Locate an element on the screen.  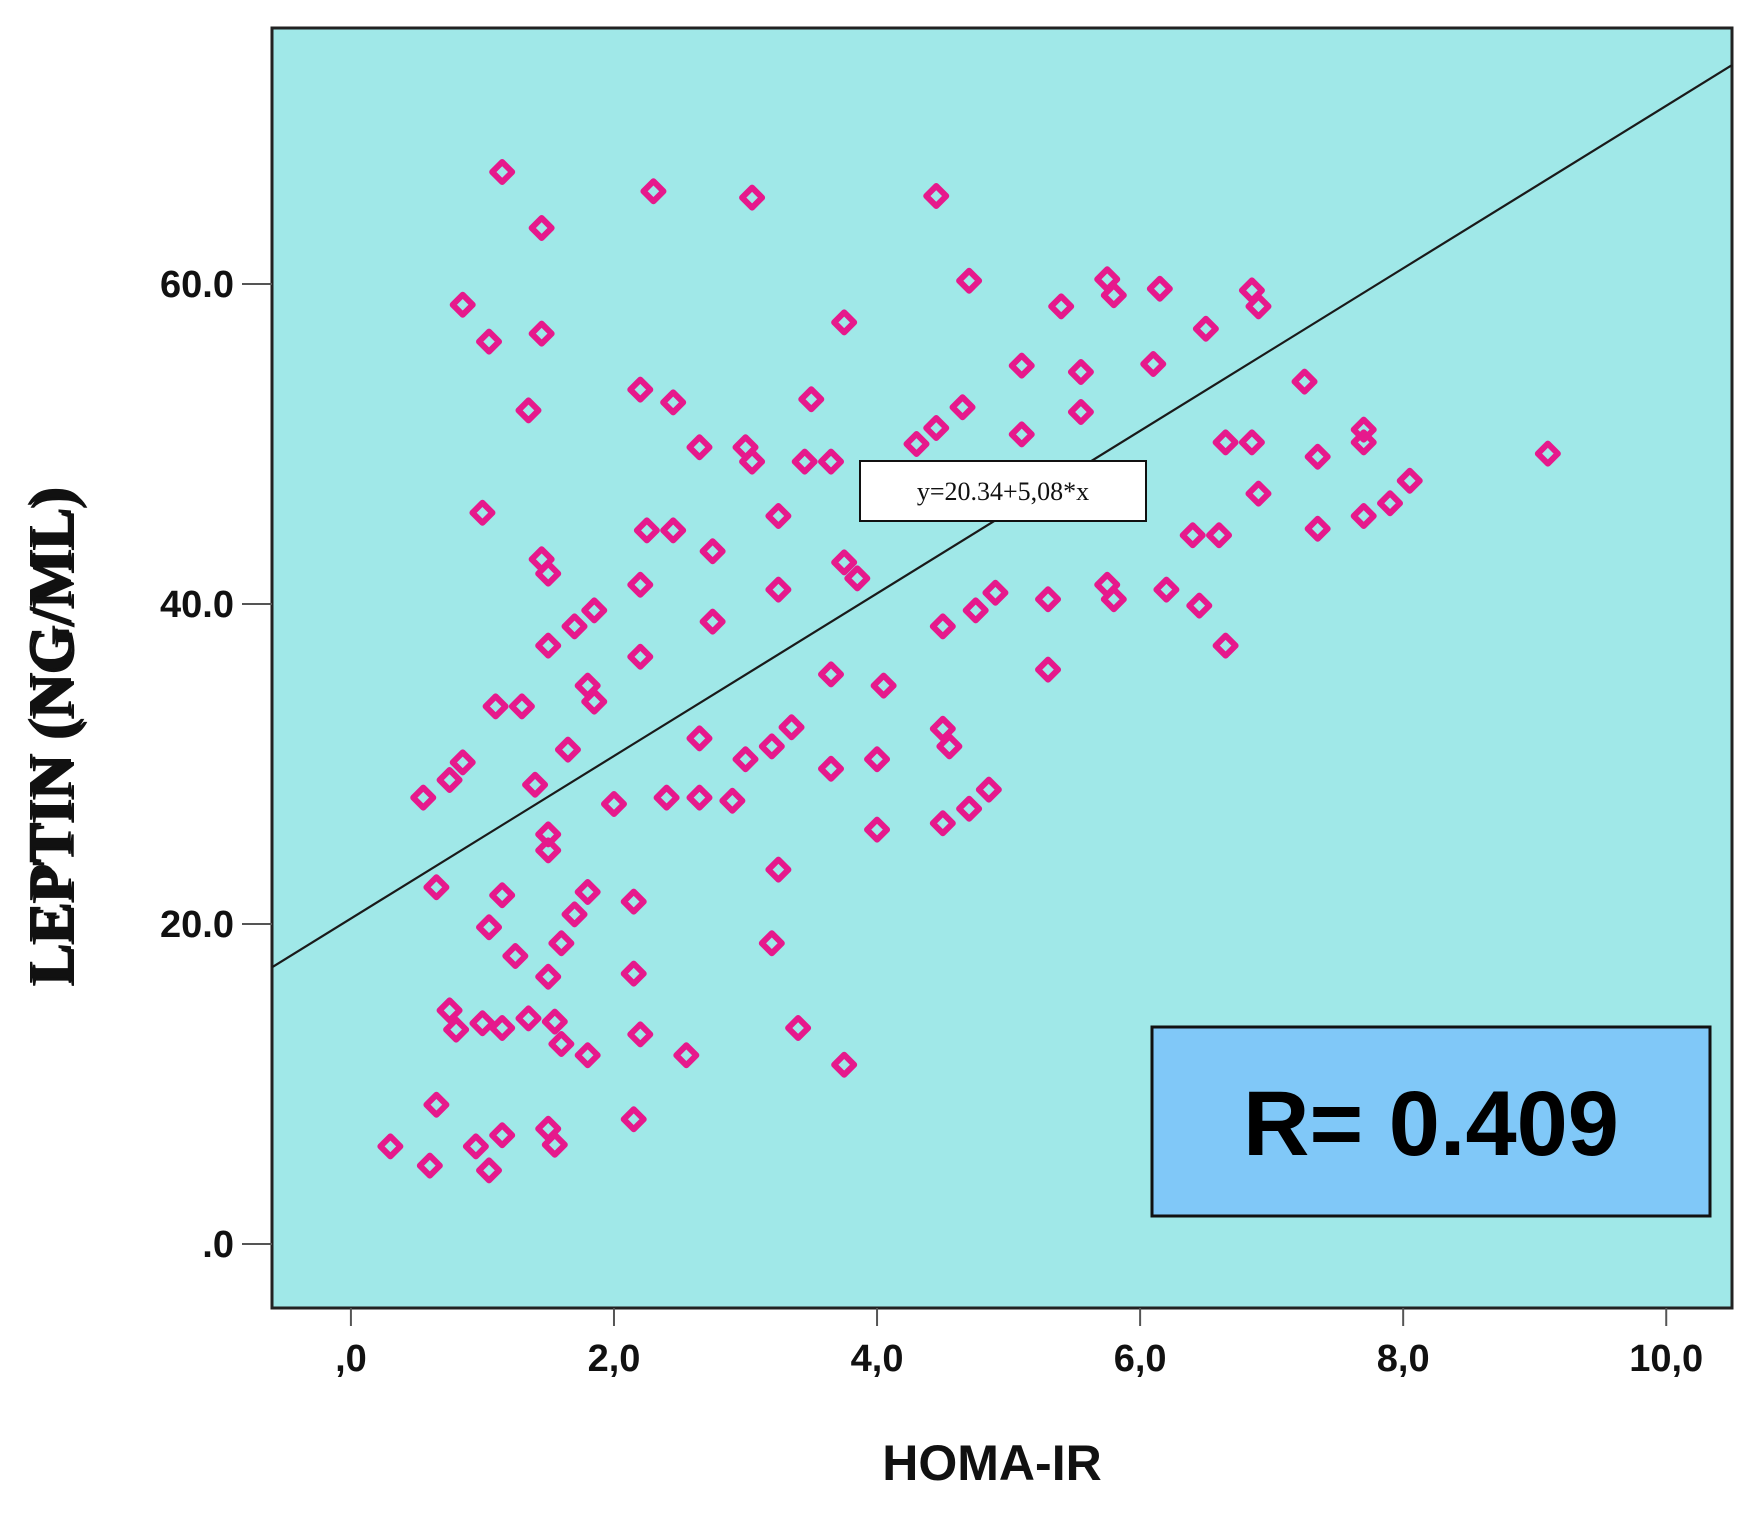
r-value-box: R= 0.409 is located at coordinates (1431, 1121).